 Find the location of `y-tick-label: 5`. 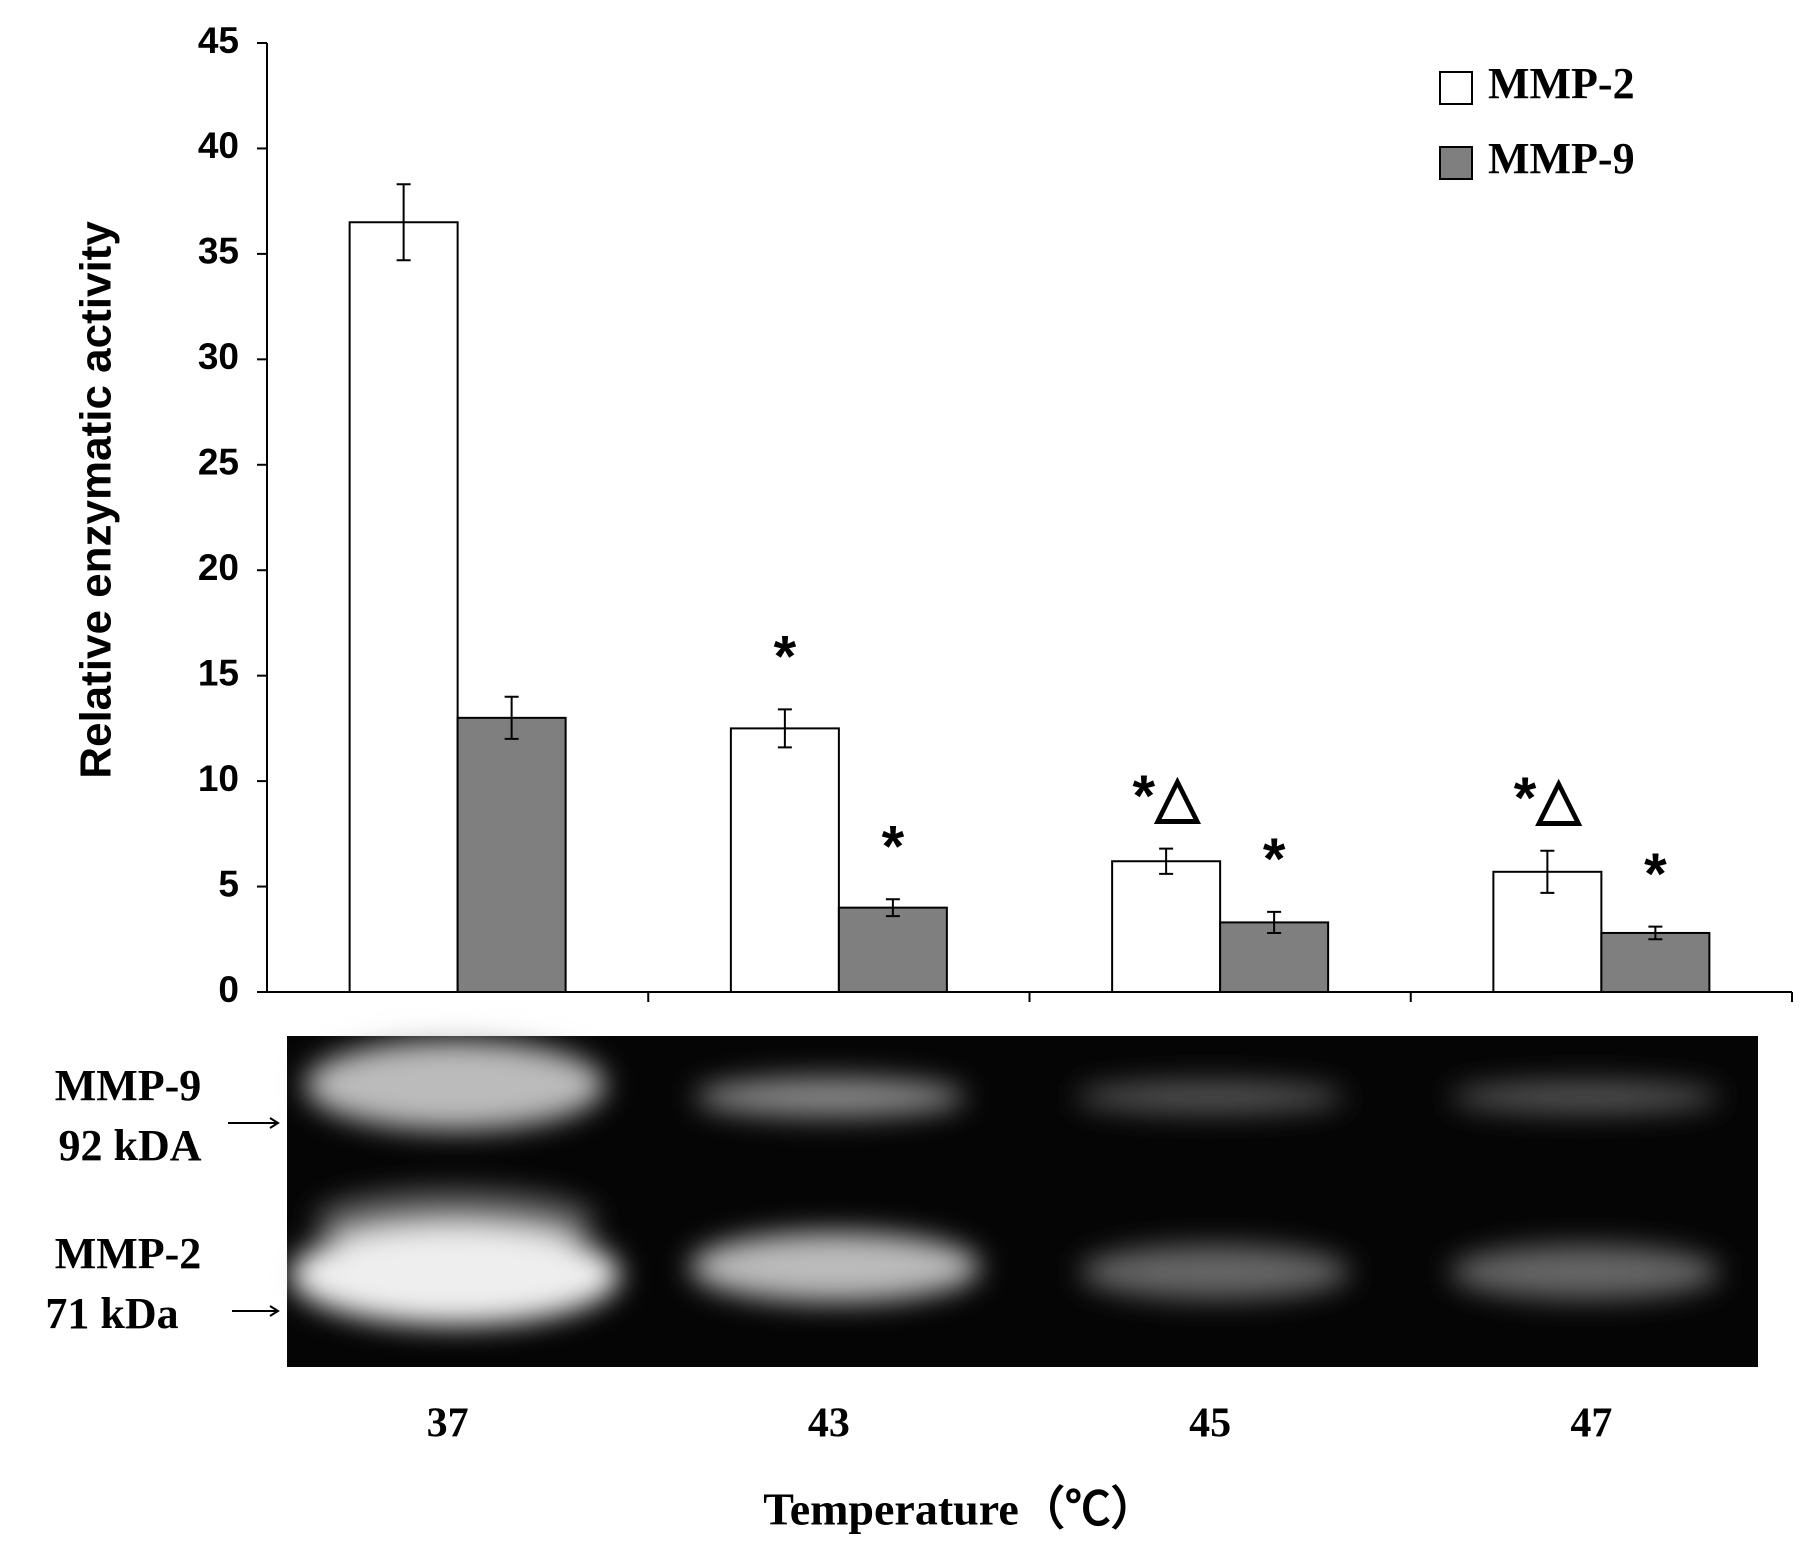

y-tick-label: 5 is located at coordinates (228, 883).